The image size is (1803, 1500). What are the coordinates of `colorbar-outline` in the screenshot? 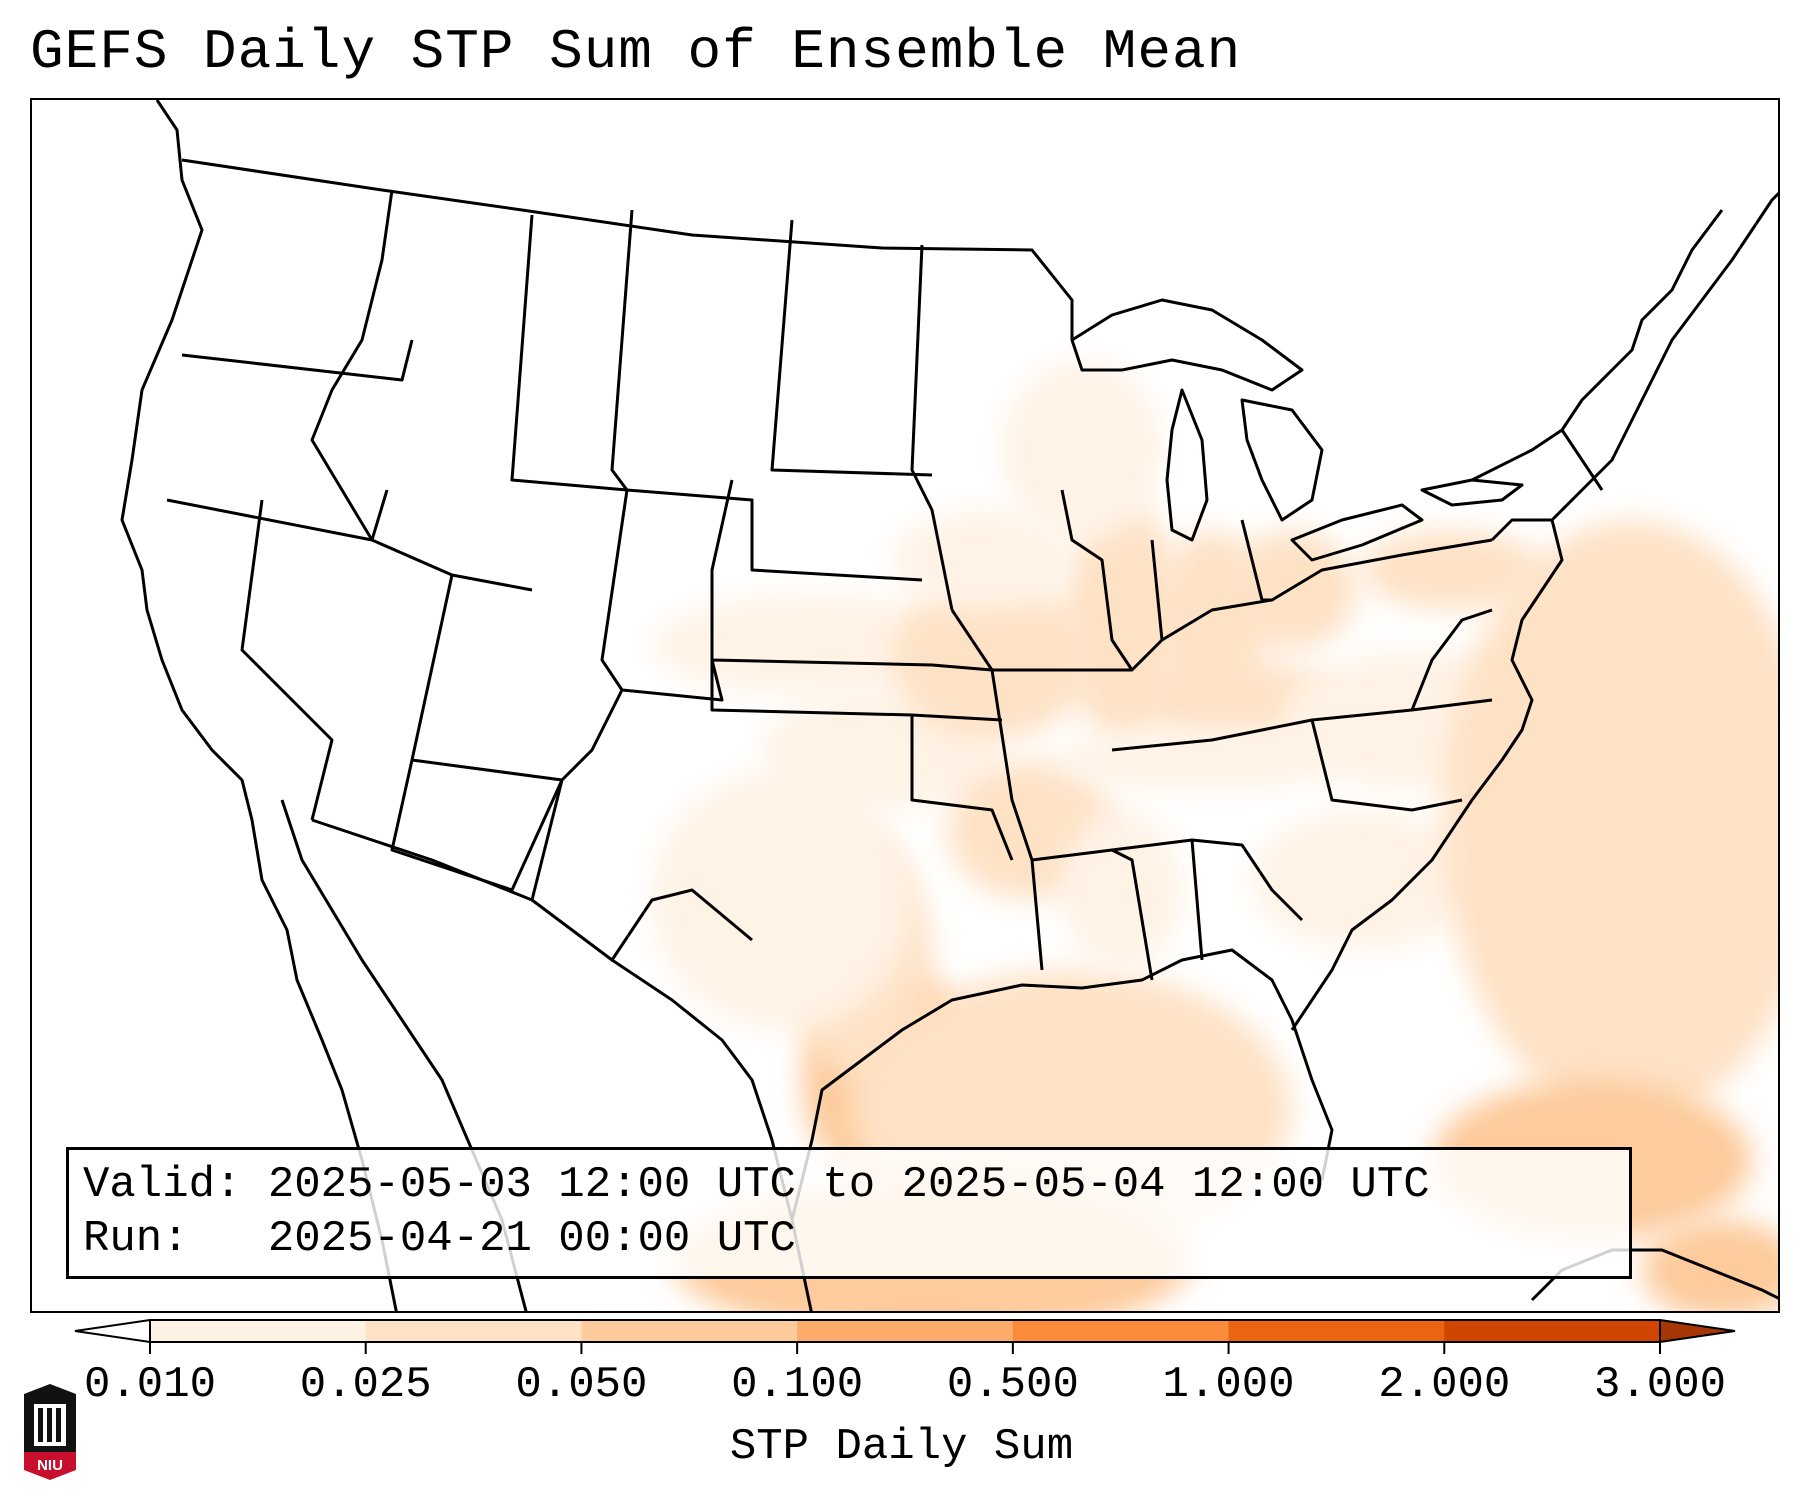 It's located at (905, 1331).